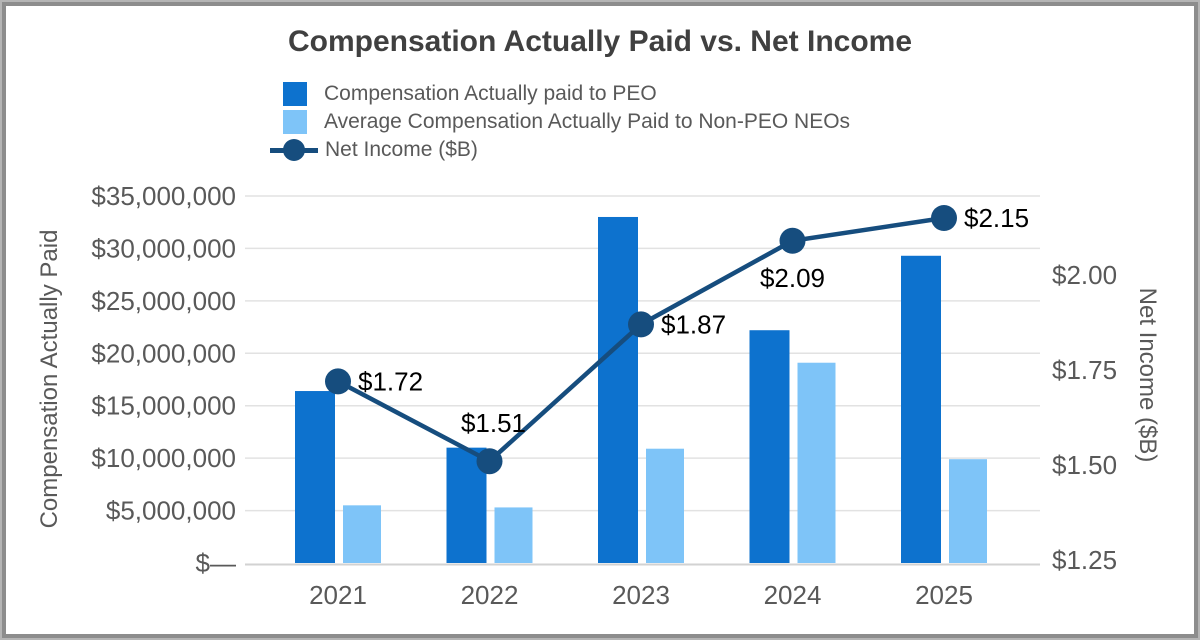  What do you see at coordinates (163, 248) in the screenshot?
I see `left-axis-tick: $30,000,000` at bounding box center [163, 248].